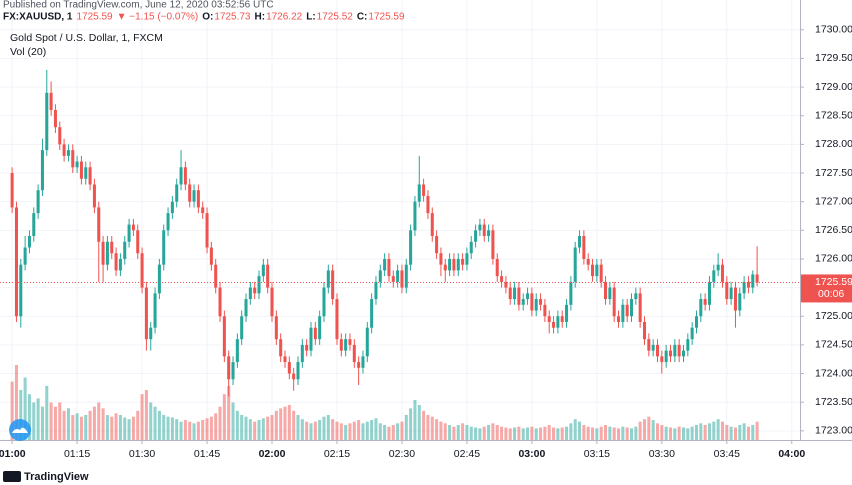 Image resolution: width=852 pixels, height=485 pixels. What do you see at coordinates (77, 454) in the screenshot?
I see `x-tick-label: 01:15` at bounding box center [77, 454].